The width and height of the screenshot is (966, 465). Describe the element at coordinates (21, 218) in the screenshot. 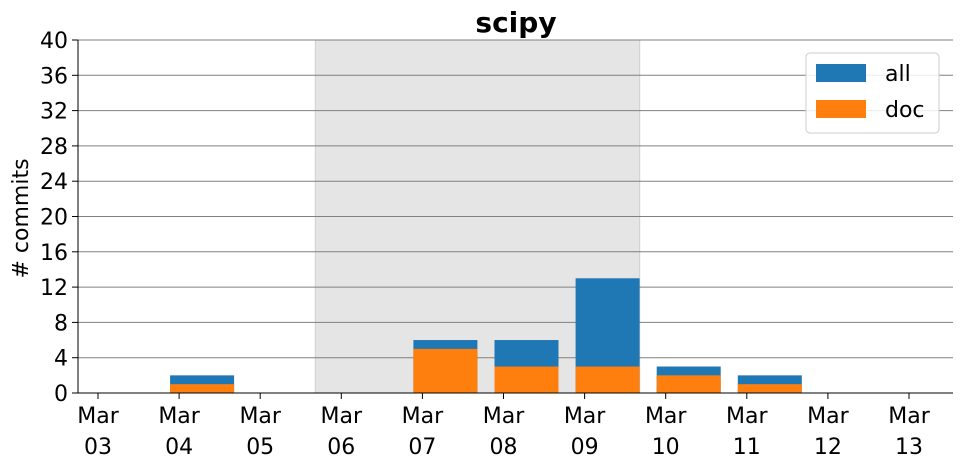

I see `y-axis-label: # commits` at that location.